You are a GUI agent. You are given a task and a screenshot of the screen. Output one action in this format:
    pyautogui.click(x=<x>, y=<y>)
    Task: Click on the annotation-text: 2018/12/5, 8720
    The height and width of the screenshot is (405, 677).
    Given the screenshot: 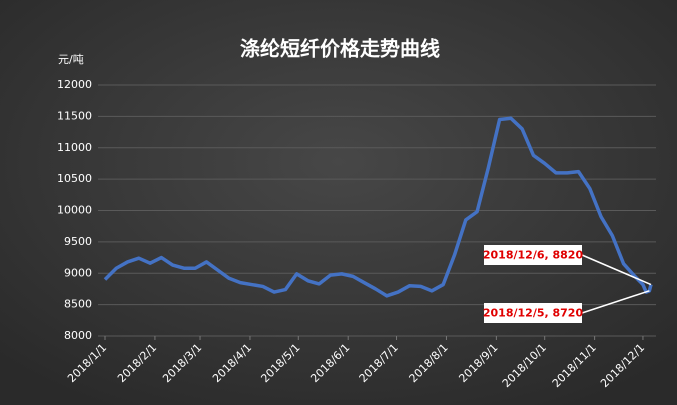 What is the action you would take?
    pyautogui.click(x=533, y=313)
    